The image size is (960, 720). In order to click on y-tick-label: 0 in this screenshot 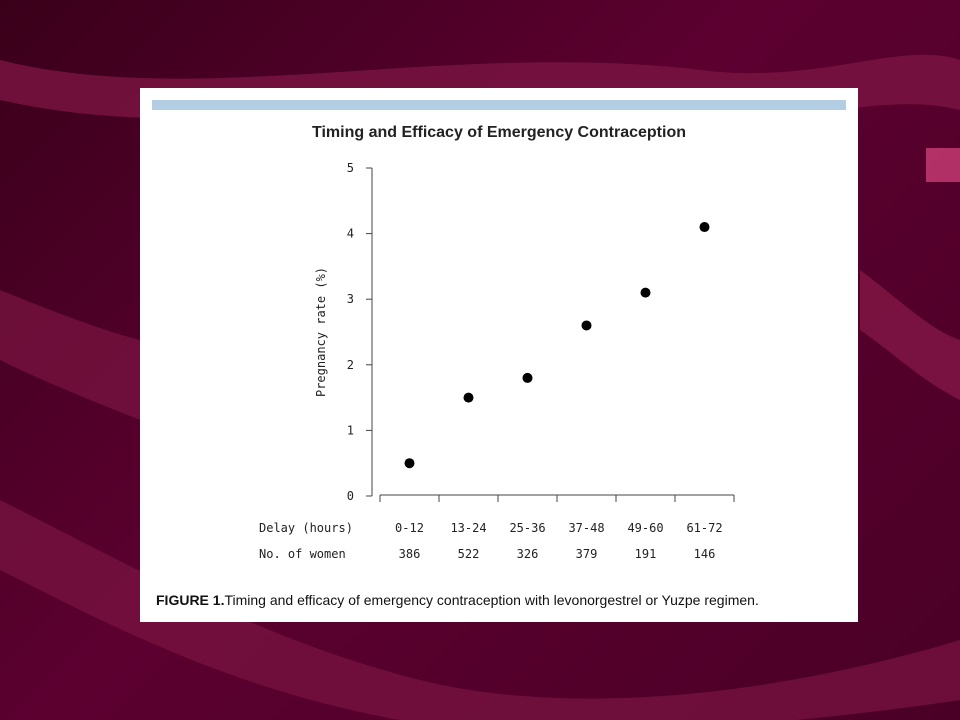, I will do `click(350, 496)`.